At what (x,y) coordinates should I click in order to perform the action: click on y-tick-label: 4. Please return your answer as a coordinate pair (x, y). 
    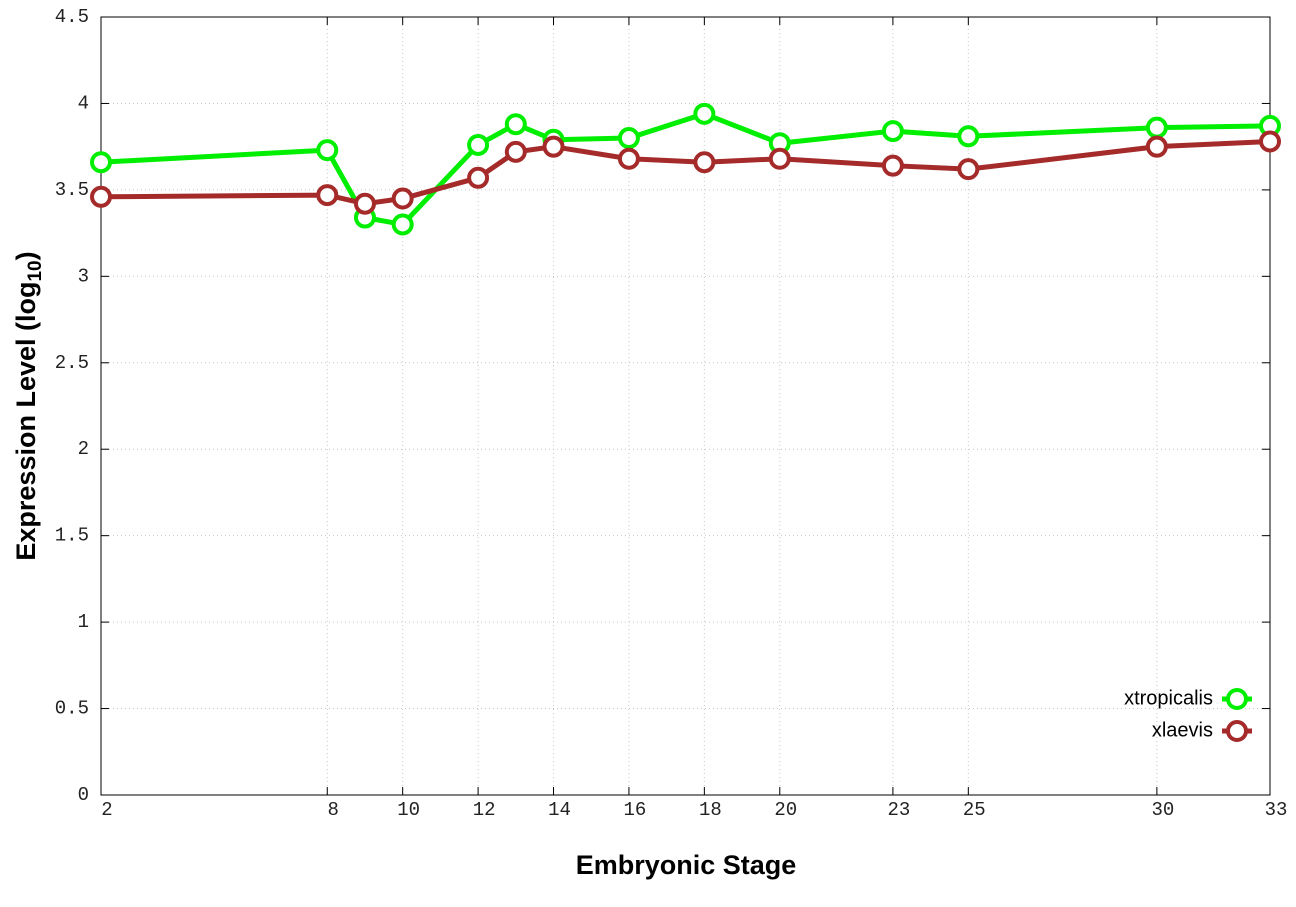
    Looking at the image, I should click on (83, 103).